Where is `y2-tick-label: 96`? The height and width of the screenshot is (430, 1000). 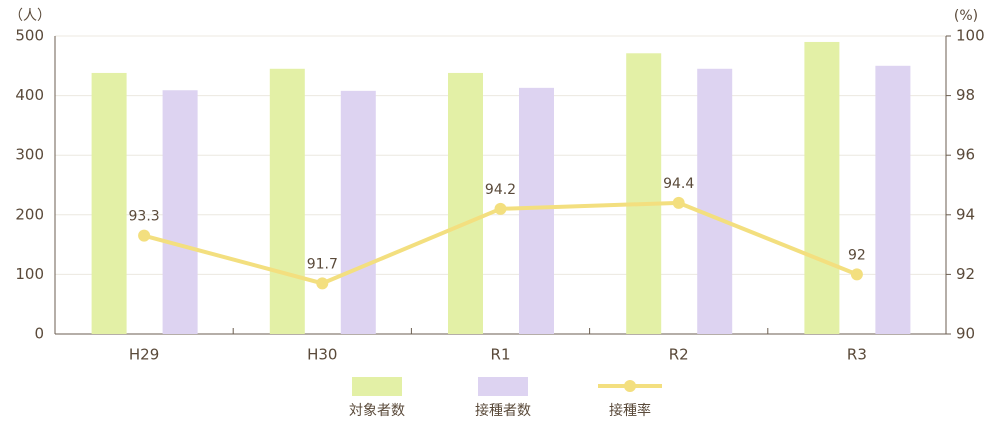 y2-tick-label: 96 is located at coordinates (965, 155).